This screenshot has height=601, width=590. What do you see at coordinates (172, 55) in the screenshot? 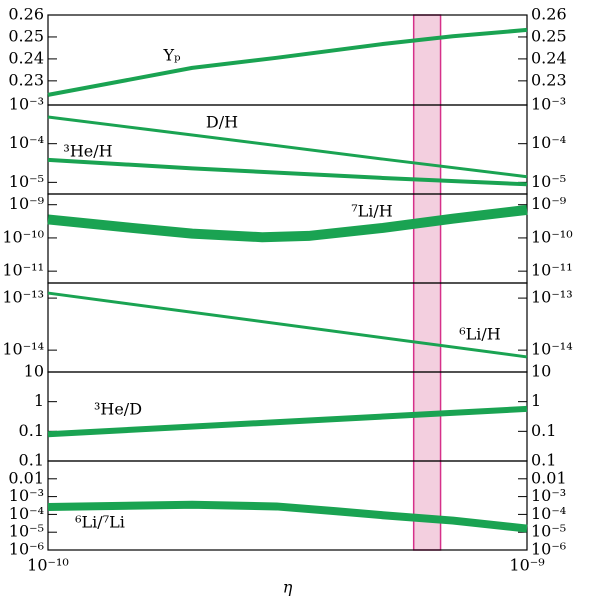
I see `series-label: Yₚ` at bounding box center [172, 55].